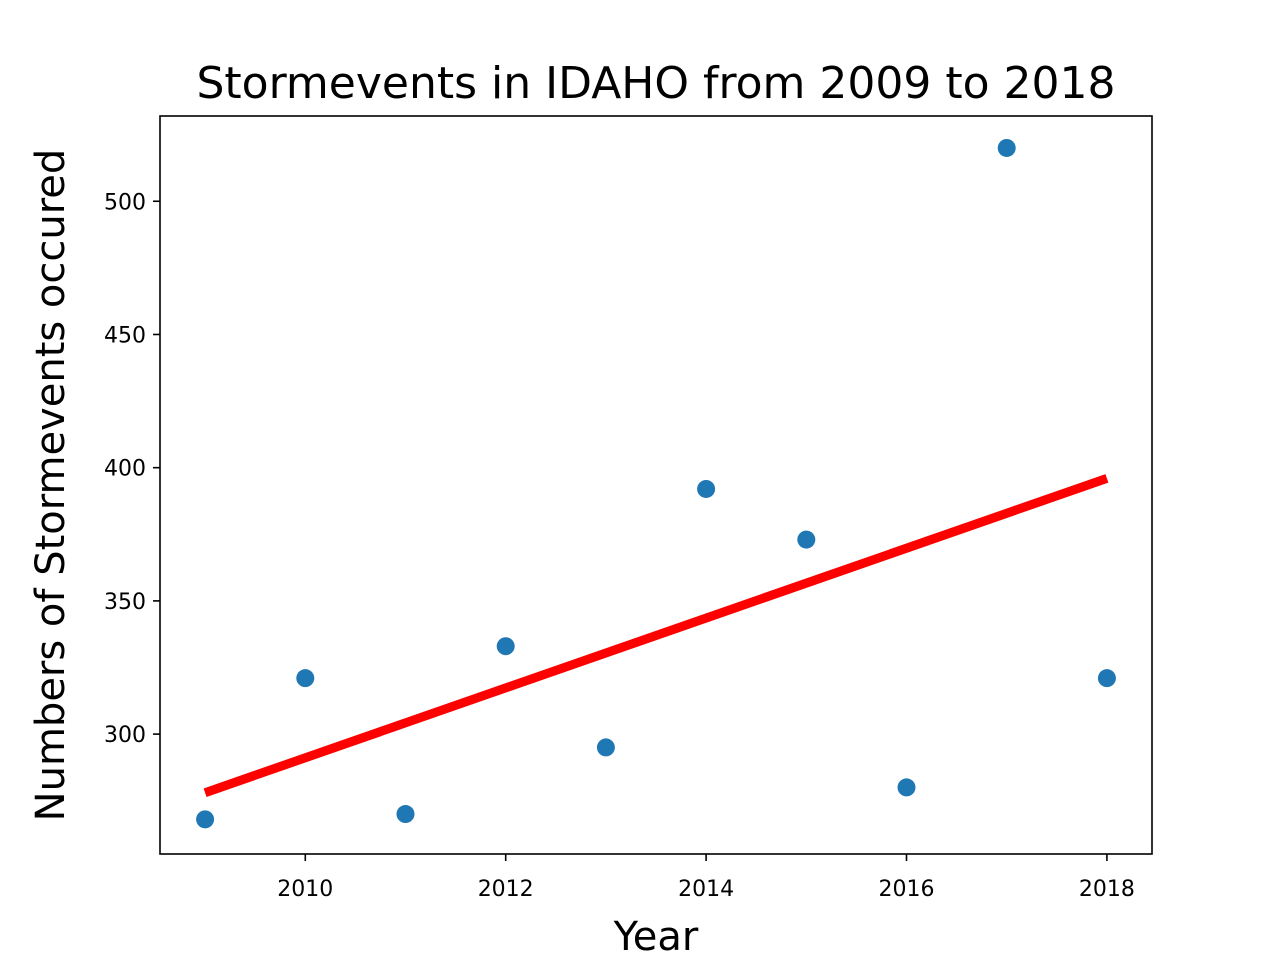 The image size is (1280, 960). Describe the element at coordinates (706, 889) in the screenshot. I see `x-tick-label: 2014` at that location.